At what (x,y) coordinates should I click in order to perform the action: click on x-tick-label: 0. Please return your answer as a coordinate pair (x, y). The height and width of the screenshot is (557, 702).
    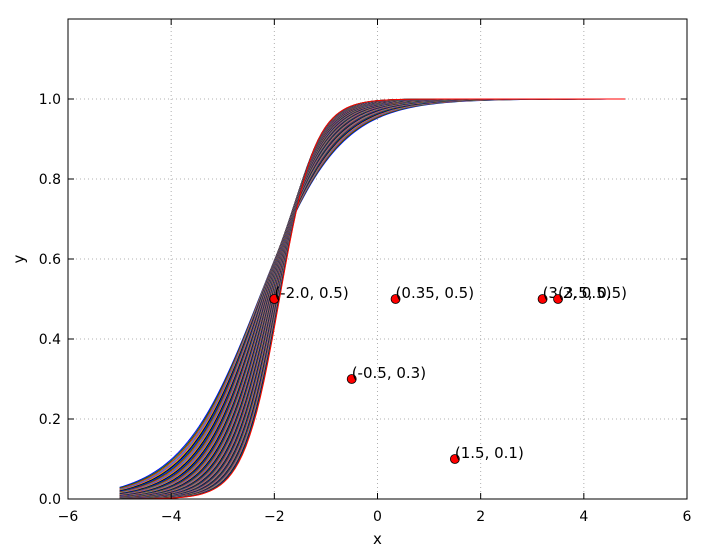
    Looking at the image, I should click on (377, 517).